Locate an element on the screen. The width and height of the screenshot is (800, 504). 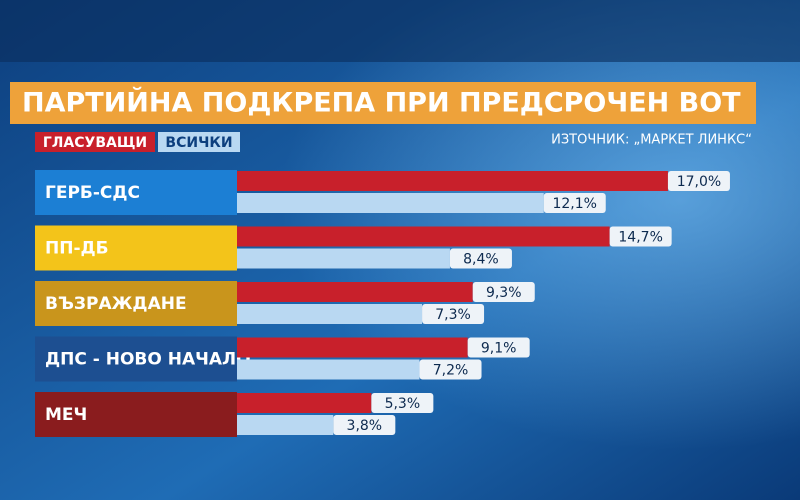
value-label: 5,3% is located at coordinates (403, 404).